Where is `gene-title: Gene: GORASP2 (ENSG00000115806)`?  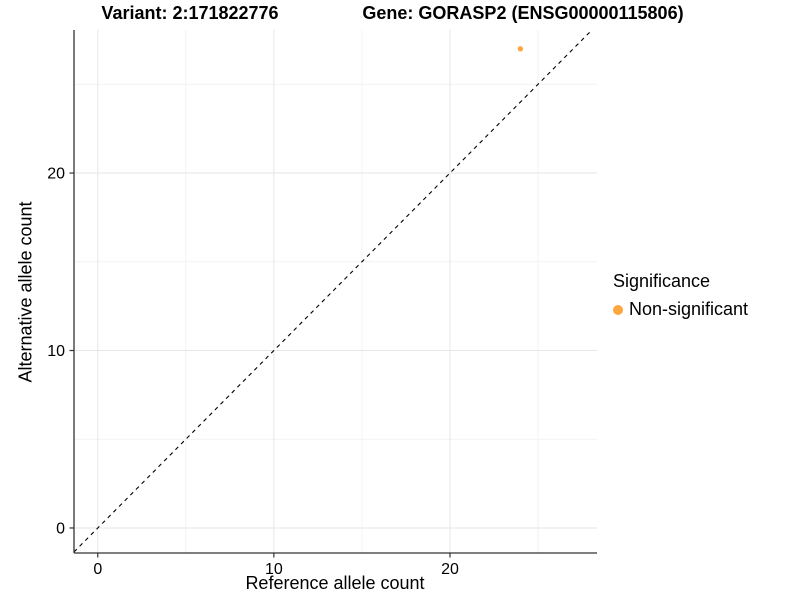 gene-title: Gene: GORASP2 (ENSG00000115806) is located at coordinates (523, 13).